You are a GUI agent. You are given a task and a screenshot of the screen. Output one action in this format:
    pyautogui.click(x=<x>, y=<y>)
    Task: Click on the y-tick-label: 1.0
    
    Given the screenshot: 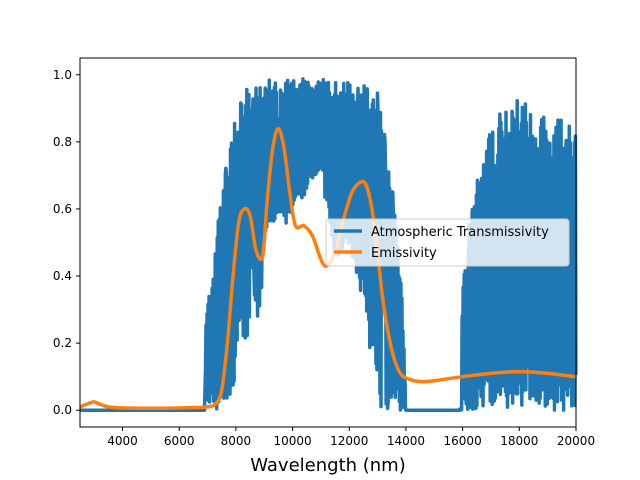 What is the action you would take?
    pyautogui.click(x=62, y=75)
    